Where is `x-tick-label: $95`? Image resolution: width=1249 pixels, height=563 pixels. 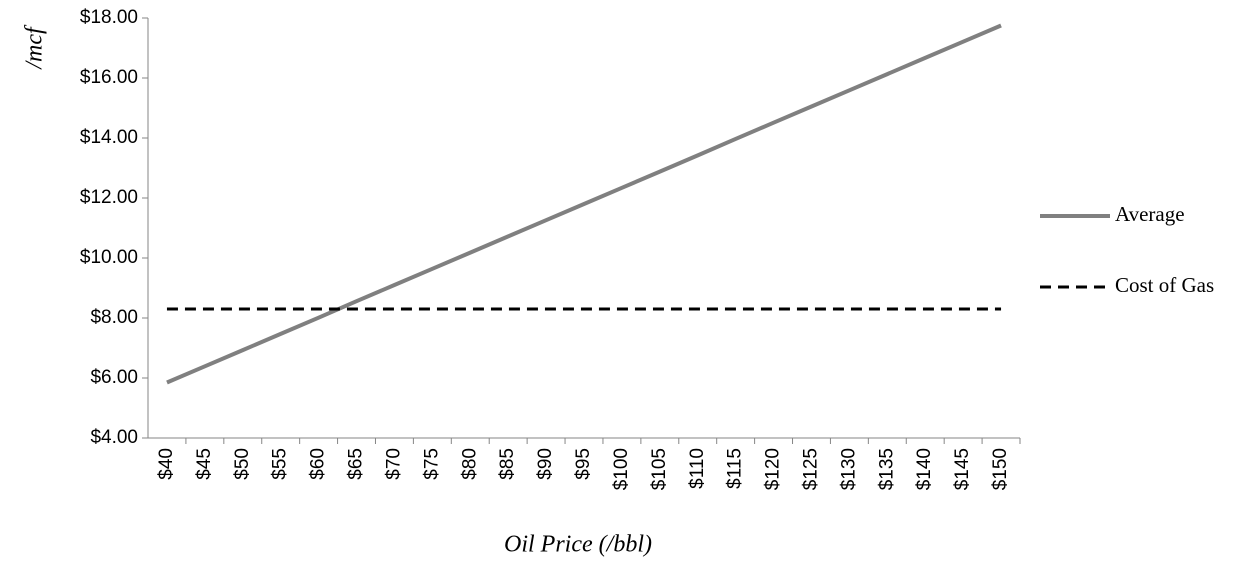 x-tick-label: $95 is located at coordinates (583, 464).